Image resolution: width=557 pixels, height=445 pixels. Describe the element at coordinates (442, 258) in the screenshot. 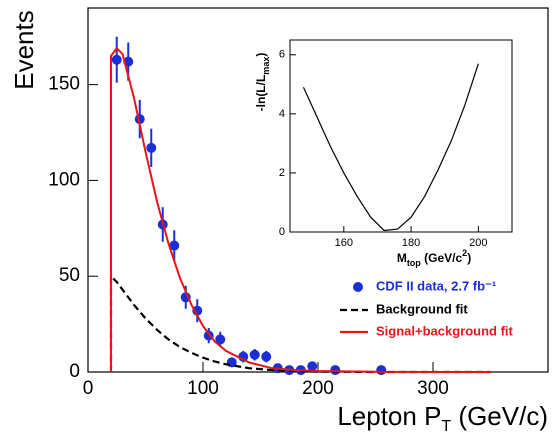

I see `label-part: (GeV/c` at that location.